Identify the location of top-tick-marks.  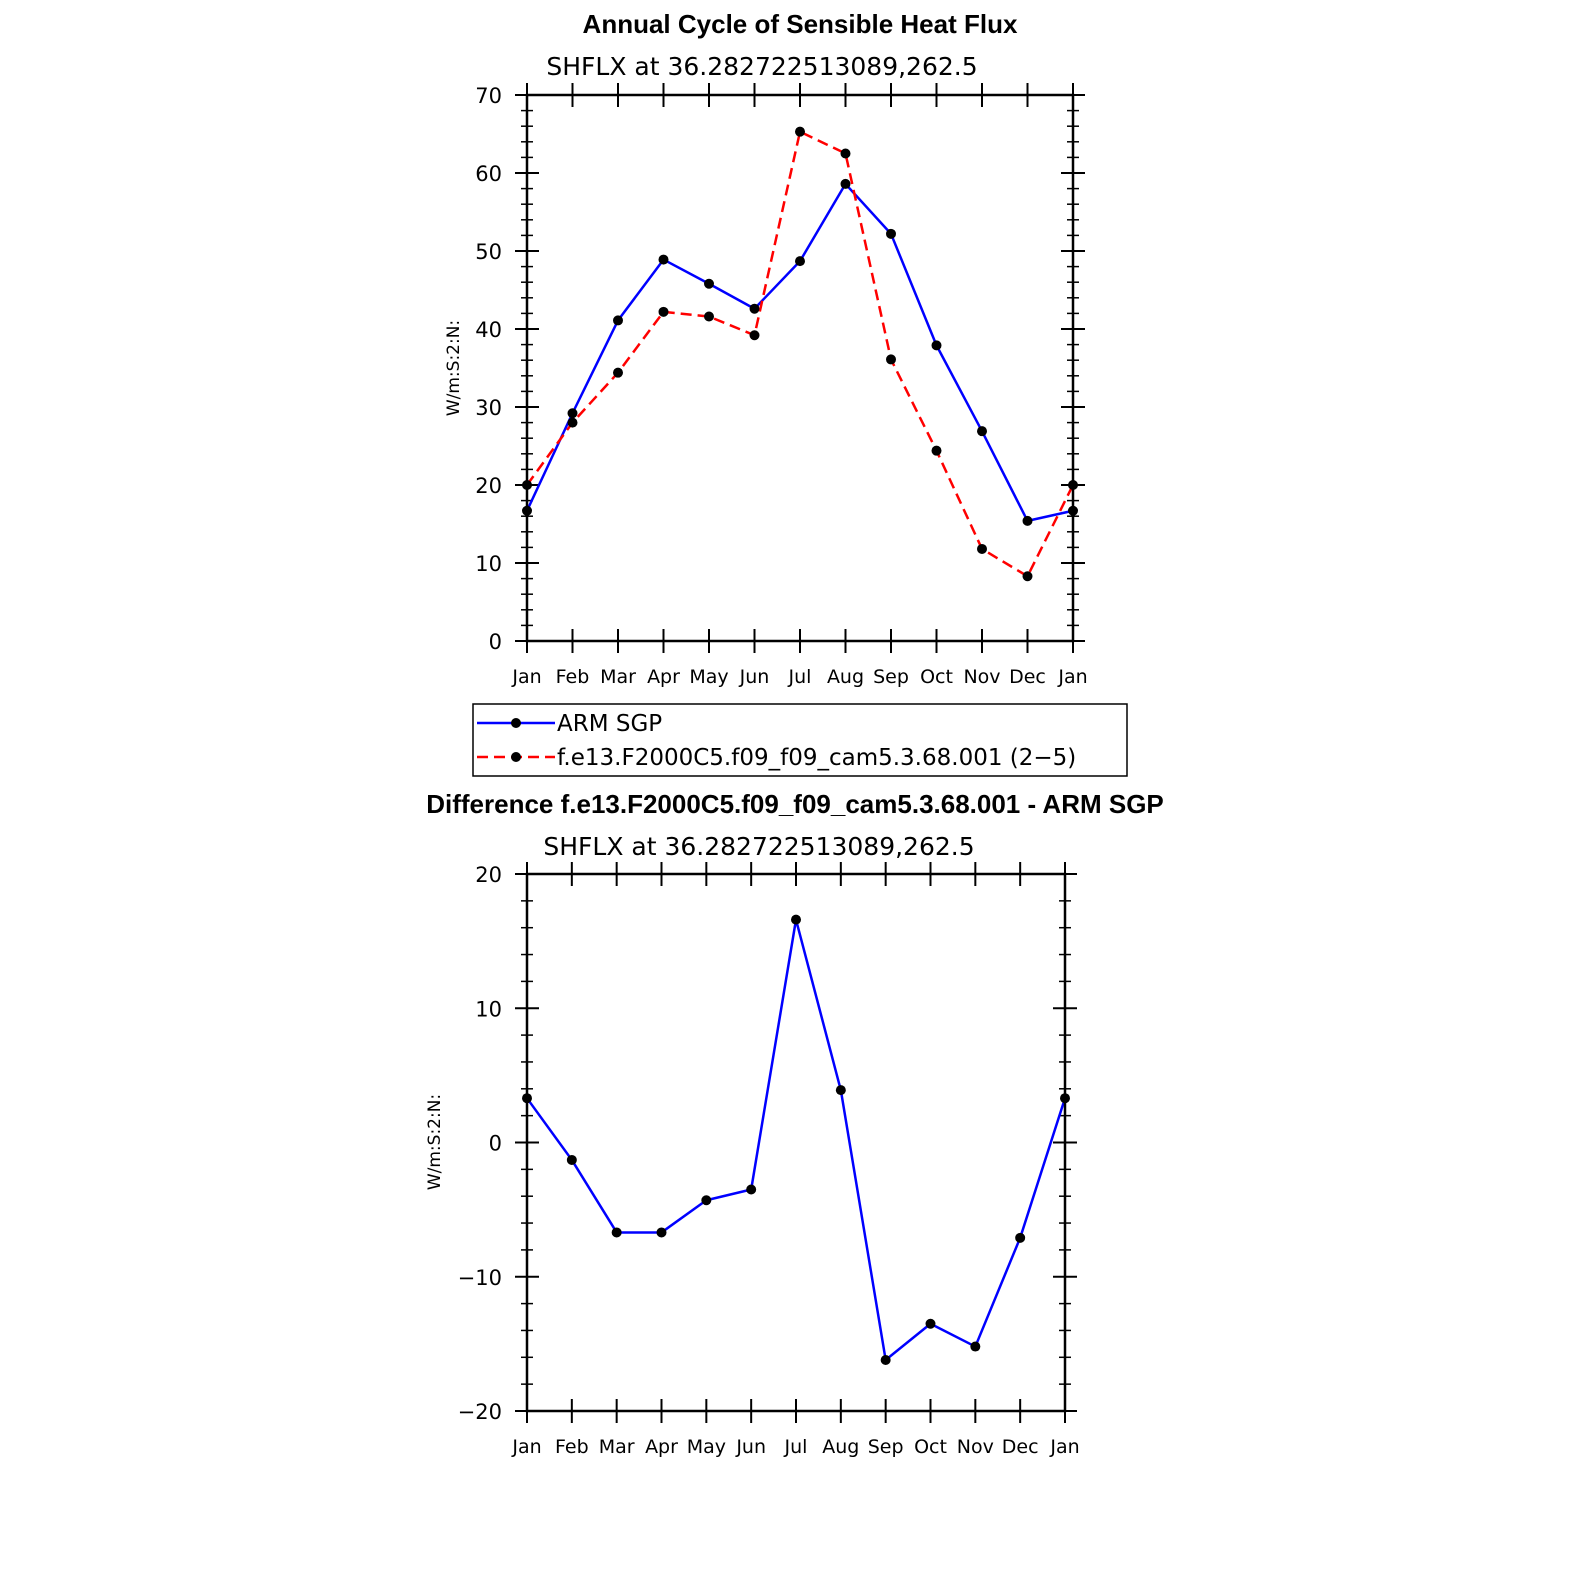
(800, 368).